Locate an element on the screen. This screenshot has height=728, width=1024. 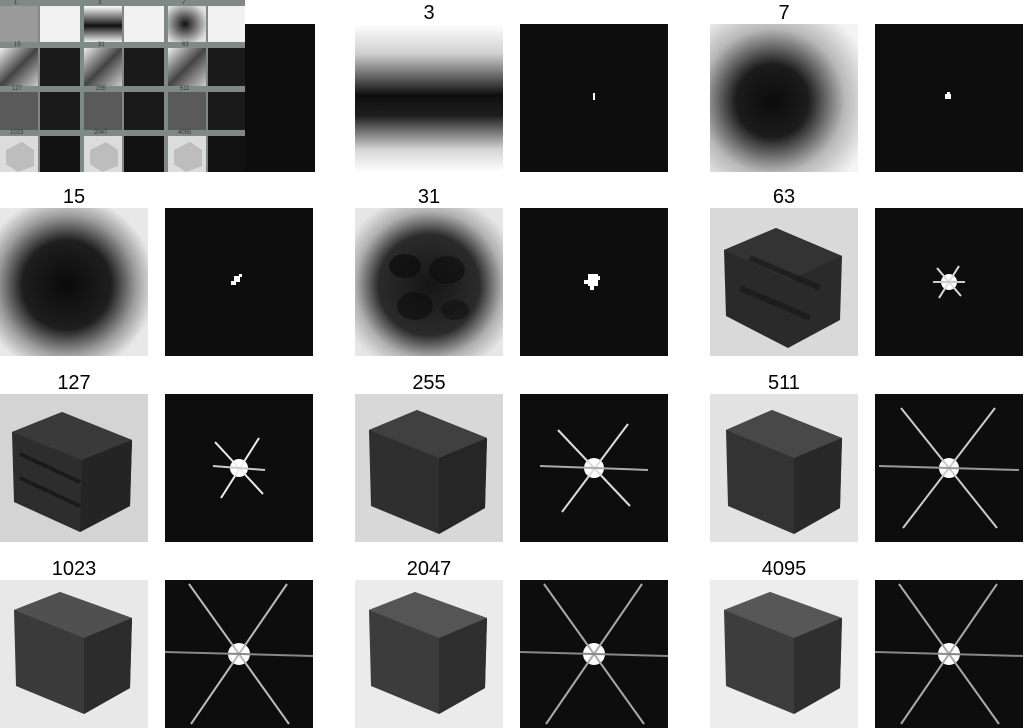
thumbnail-label: 2047 is located at coordinates (101, 133).